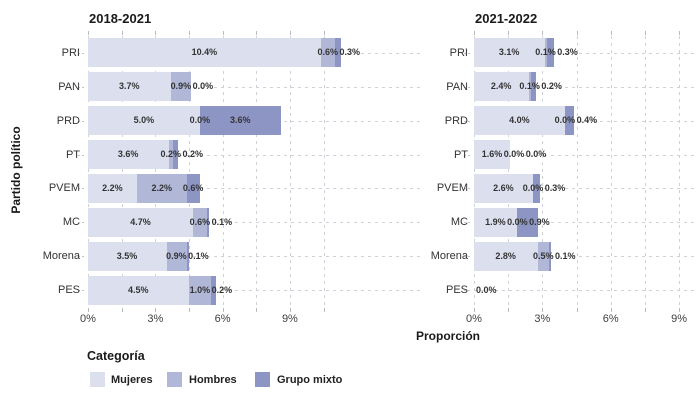 This screenshot has height=416, width=700. Describe the element at coordinates (204, 52) in the screenshot. I see `bar-value-label: 10.4%` at that location.